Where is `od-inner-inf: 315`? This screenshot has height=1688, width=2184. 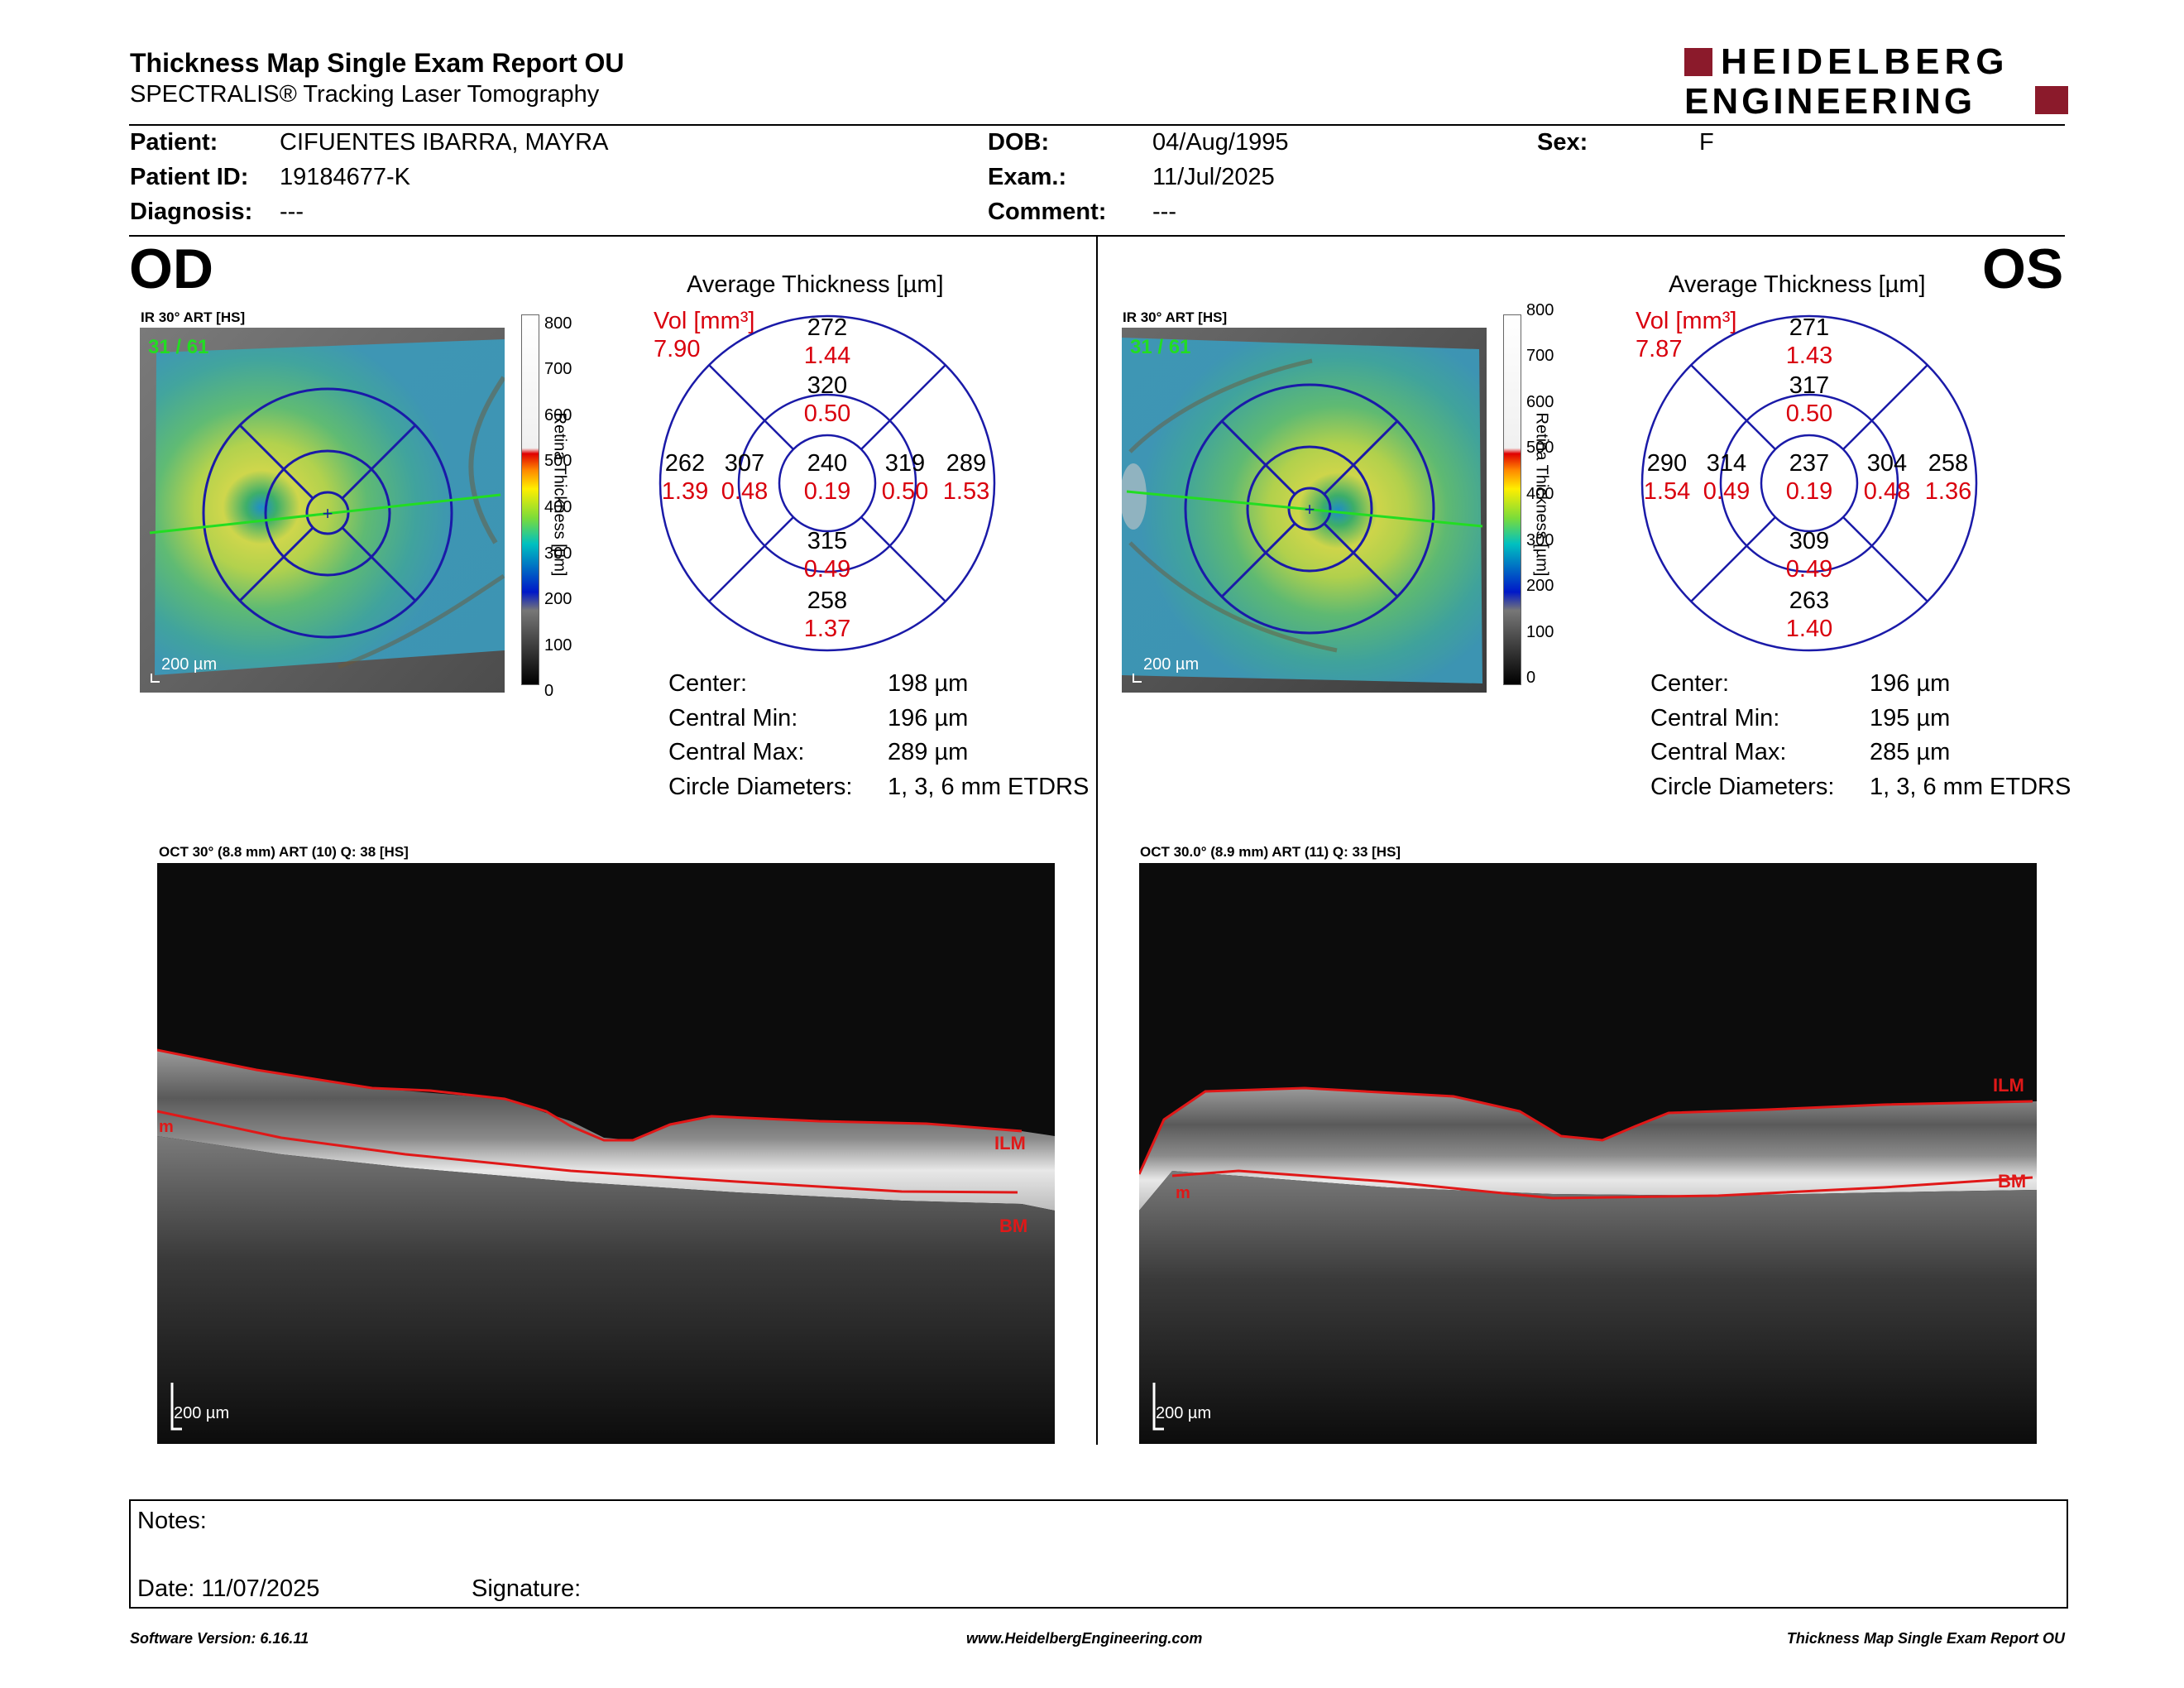
od-inner-inf: 315 is located at coordinates (827, 541).